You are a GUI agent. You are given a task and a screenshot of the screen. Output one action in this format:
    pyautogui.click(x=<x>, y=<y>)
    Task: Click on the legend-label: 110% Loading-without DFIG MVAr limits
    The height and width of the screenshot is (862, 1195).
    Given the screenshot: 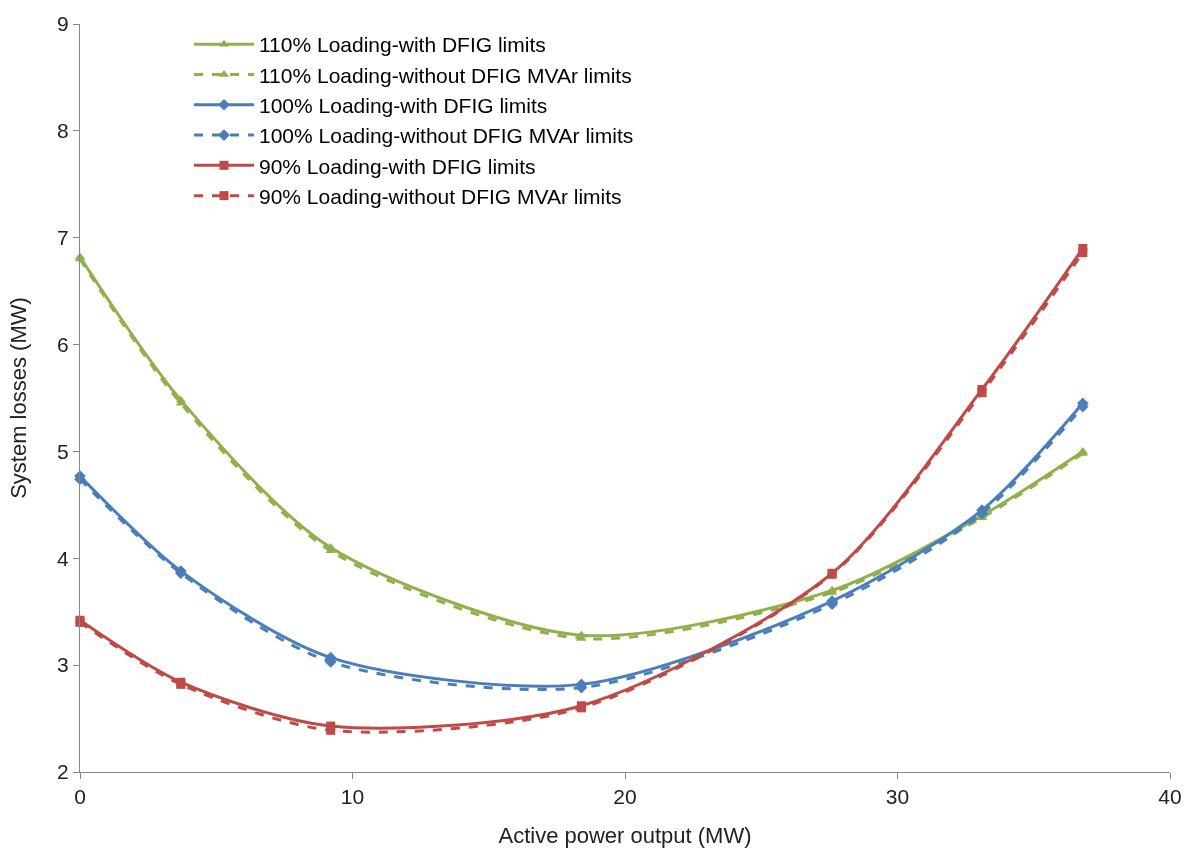 What is the action you would take?
    pyautogui.click(x=445, y=75)
    